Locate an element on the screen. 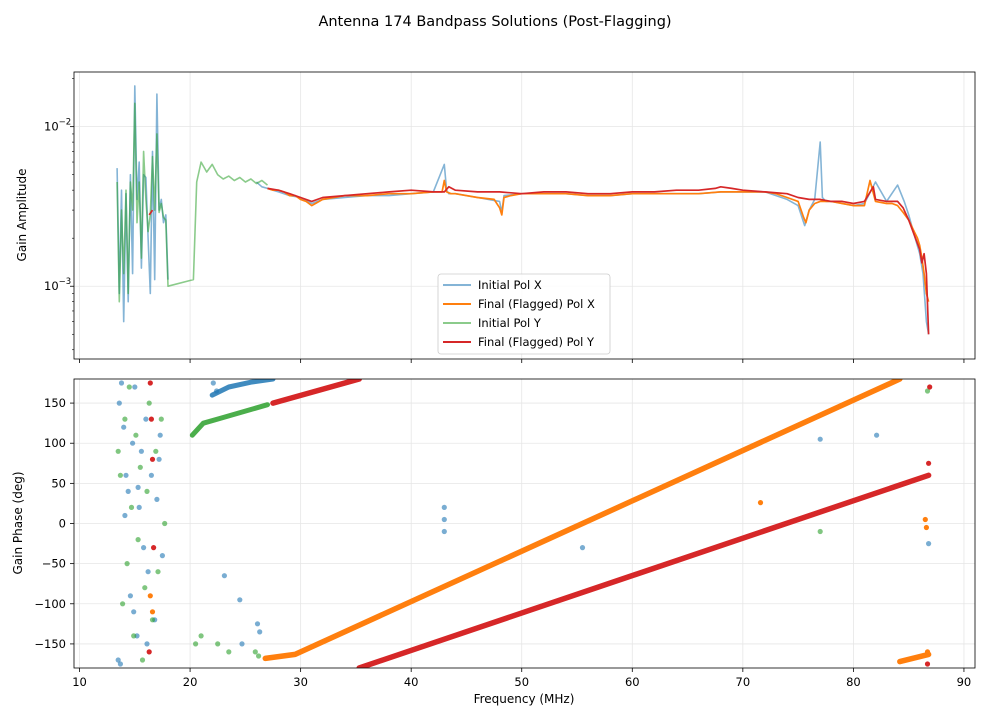  amplitude-ylabel: Gain Amplitude is located at coordinates (22, 215).